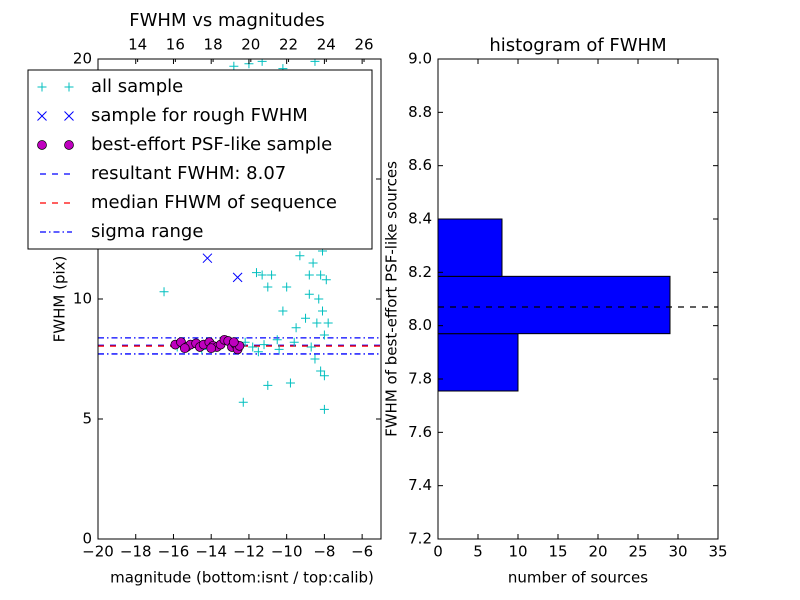 This screenshot has width=800, height=600. I want to click on y-tick-label: 7.2, so click(420, 539).